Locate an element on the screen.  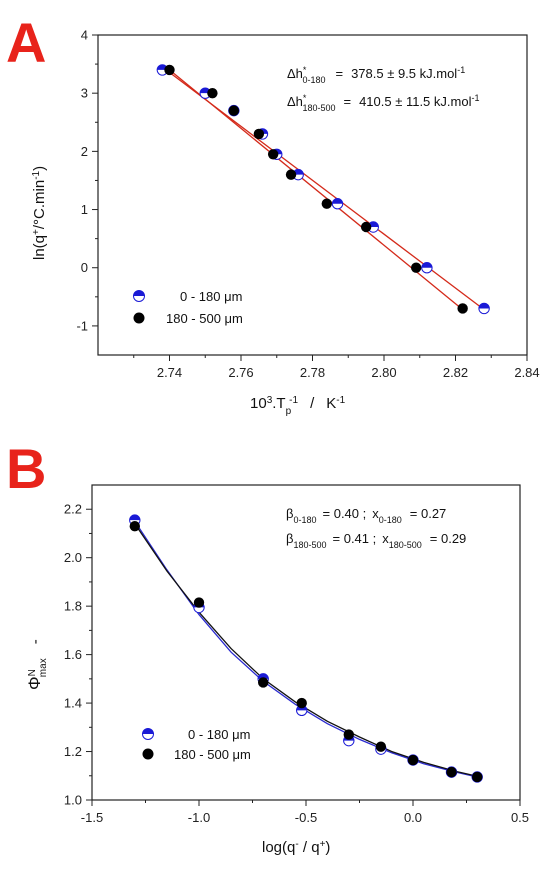
chart-a-x-ticks: 2.74 2.76 2.78 2.80 2.82 2.84 is located at coordinates (336, 367).